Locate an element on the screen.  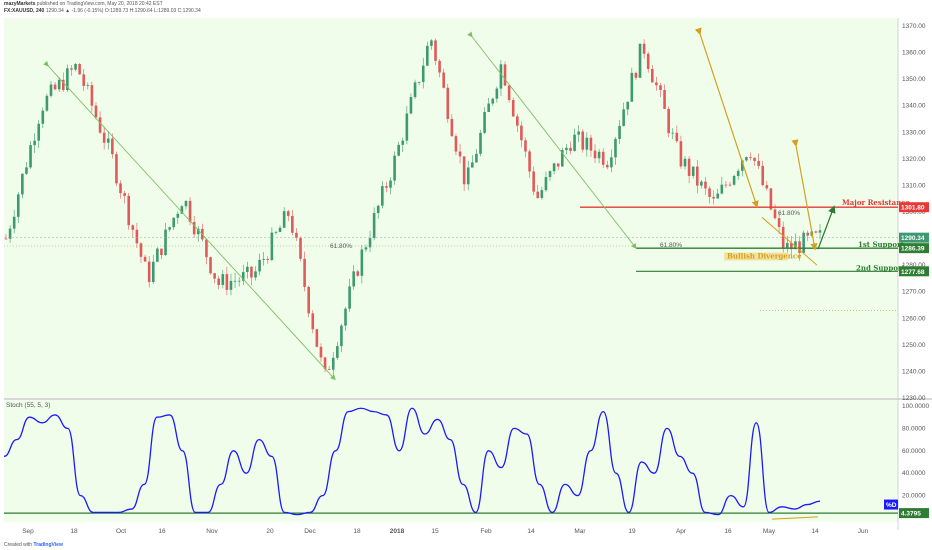
price-tick-label: 1260.00 is located at coordinates (914, 318).